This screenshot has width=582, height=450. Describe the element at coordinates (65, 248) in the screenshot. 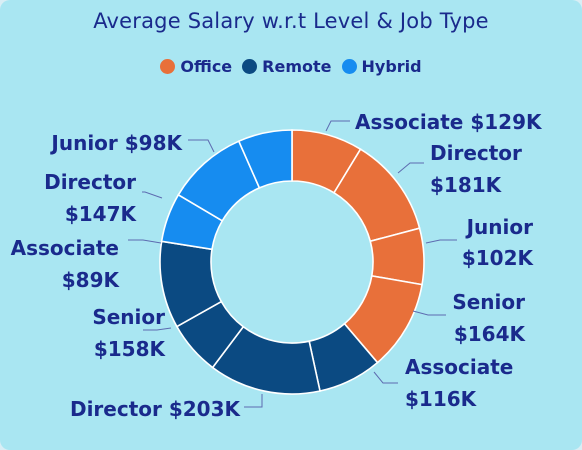

I see `data-label-hybrid-associate: Associate` at that location.